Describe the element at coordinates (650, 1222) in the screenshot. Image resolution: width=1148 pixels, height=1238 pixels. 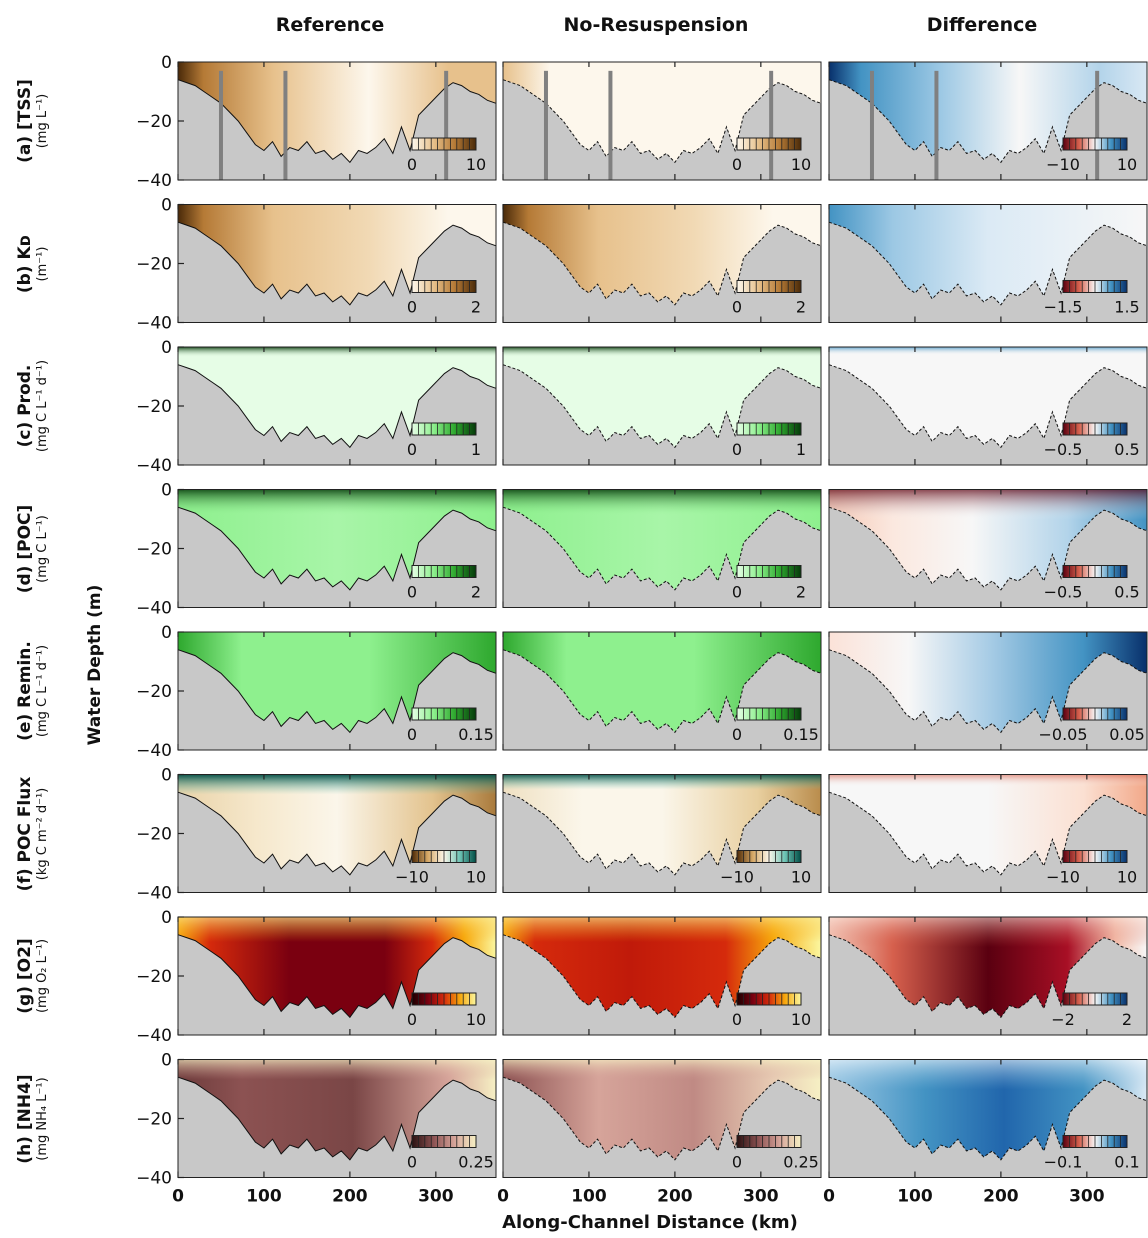
I see `x-axis-label: Along-Channel Distance (km)` at that location.